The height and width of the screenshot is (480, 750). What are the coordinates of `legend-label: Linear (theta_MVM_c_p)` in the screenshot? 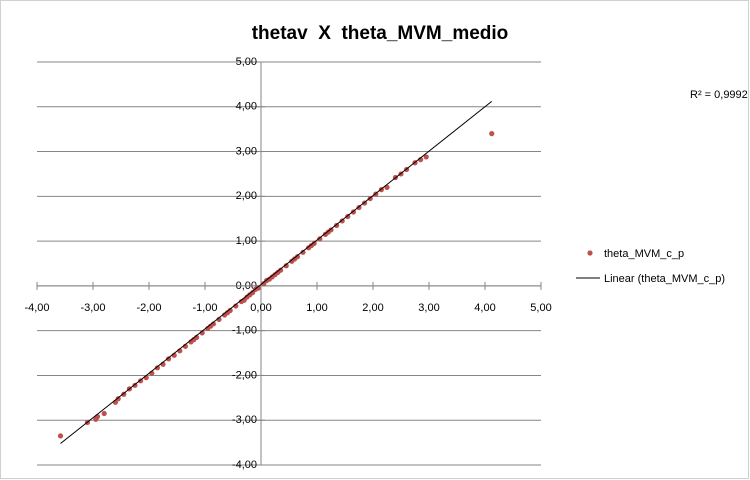 It's located at (664, 279).